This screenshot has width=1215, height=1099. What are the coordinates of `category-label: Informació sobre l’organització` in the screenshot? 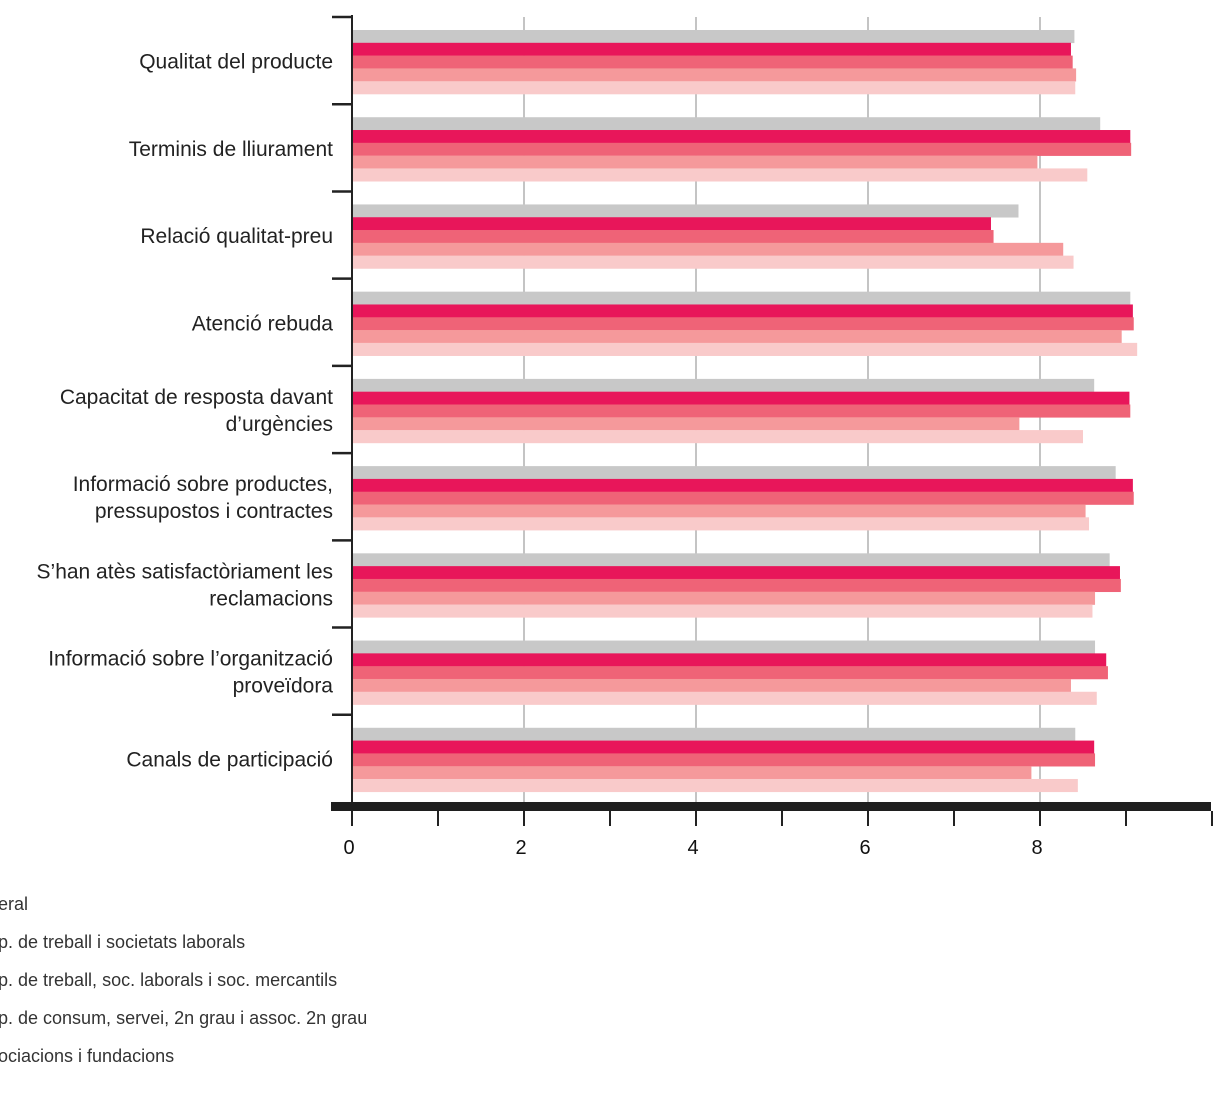 It's located at (190, 659).